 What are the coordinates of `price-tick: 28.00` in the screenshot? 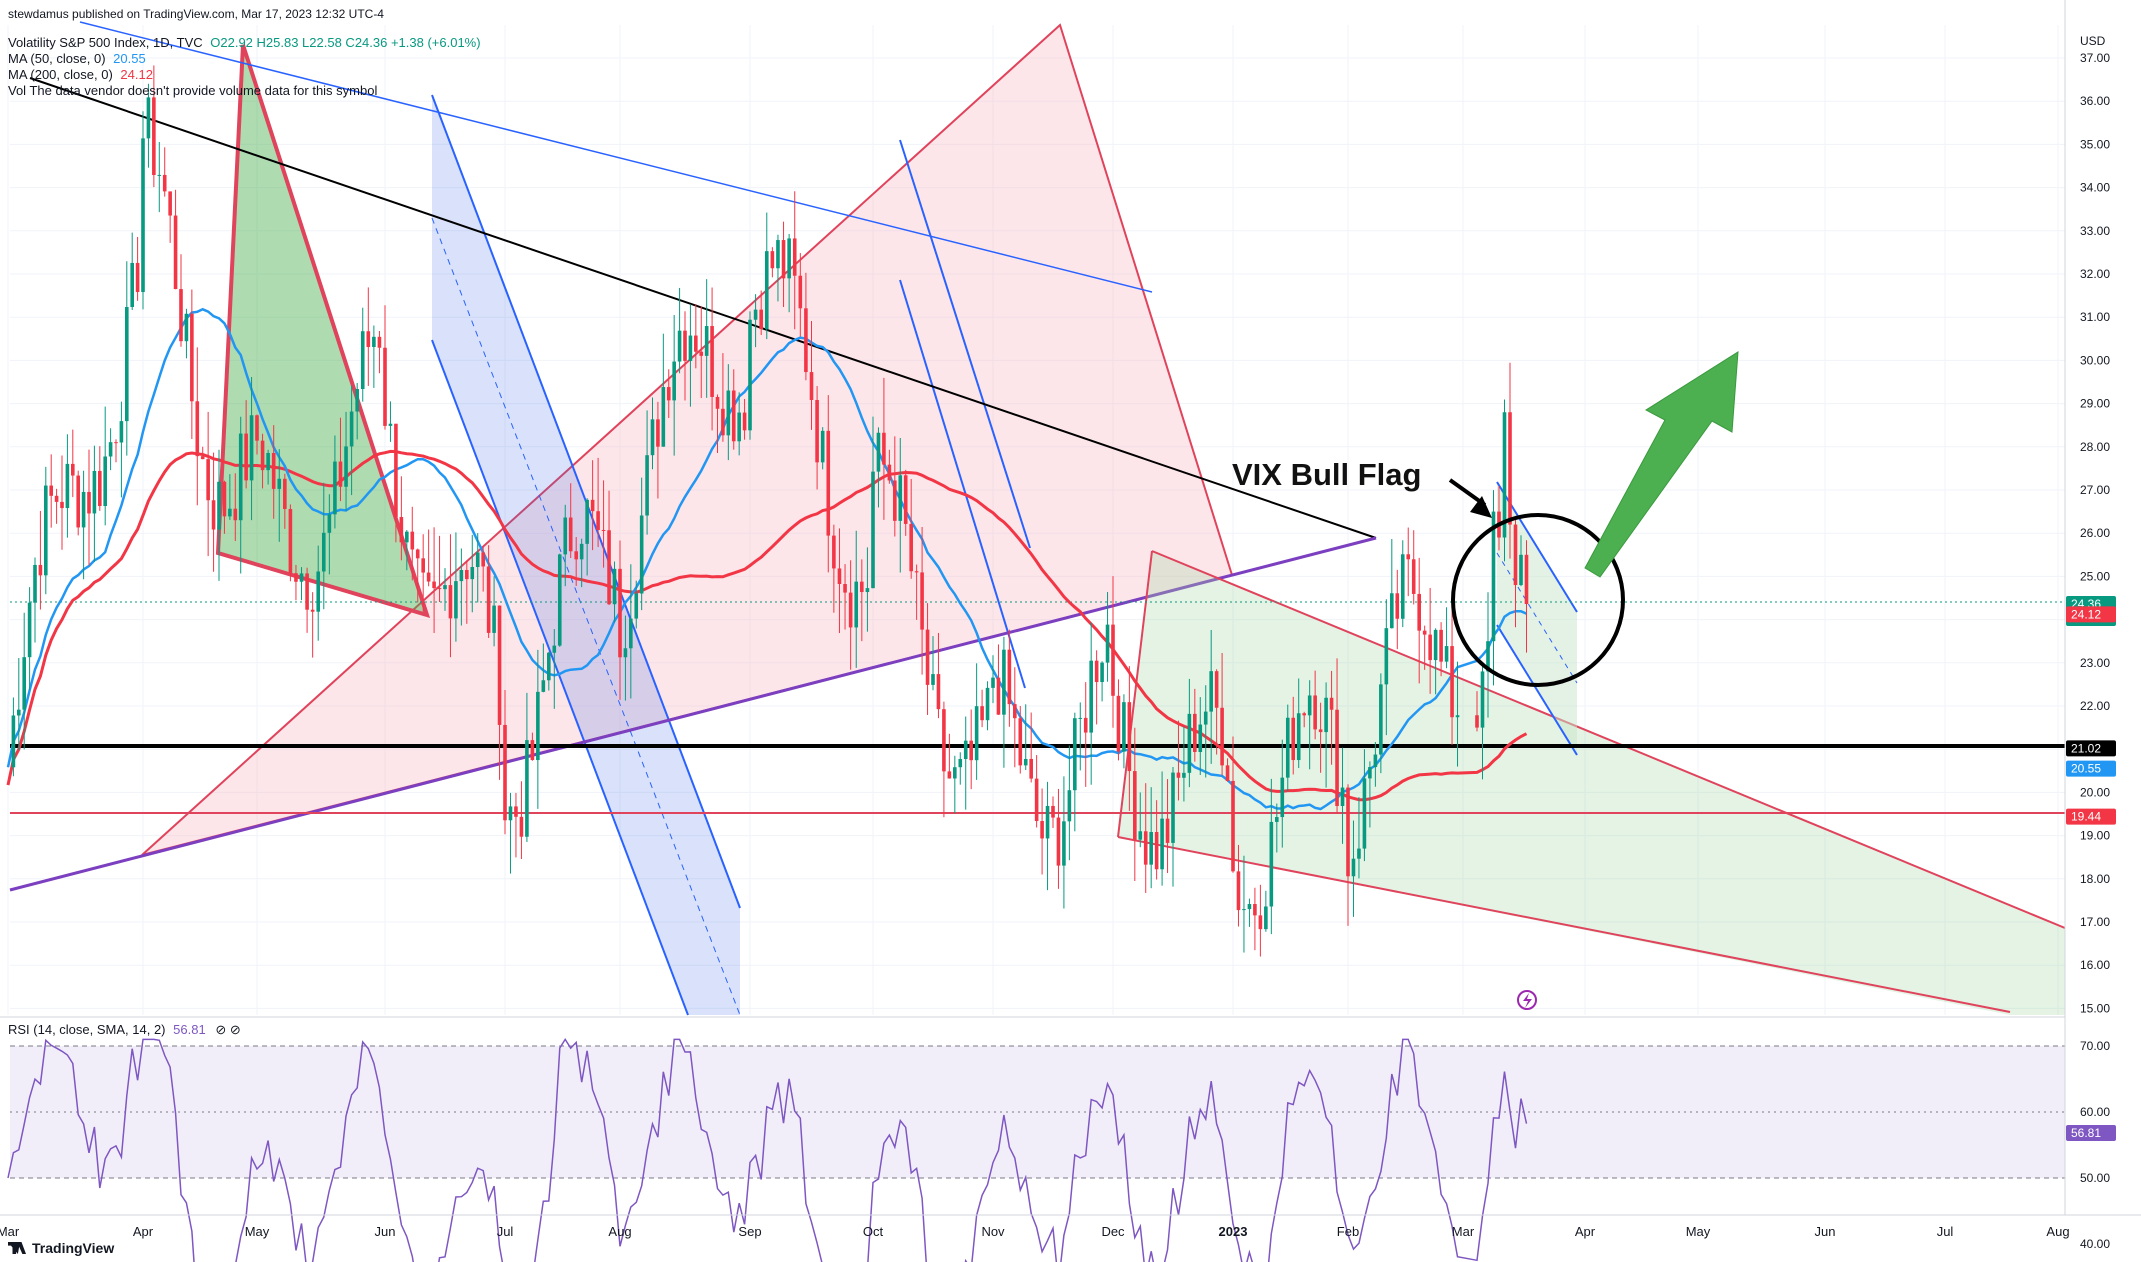 It's located at (2095, 447).